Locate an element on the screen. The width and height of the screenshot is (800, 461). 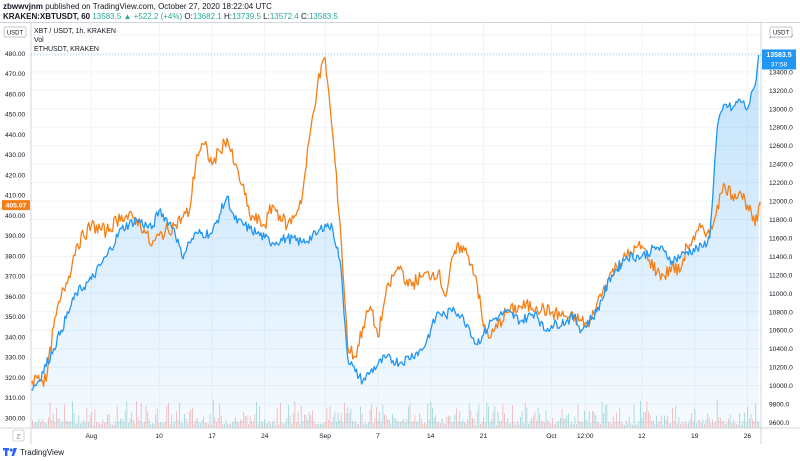
legend-main-series: XBT / USDT, 1h, KRAKEN is located at coordinates (75, 31).